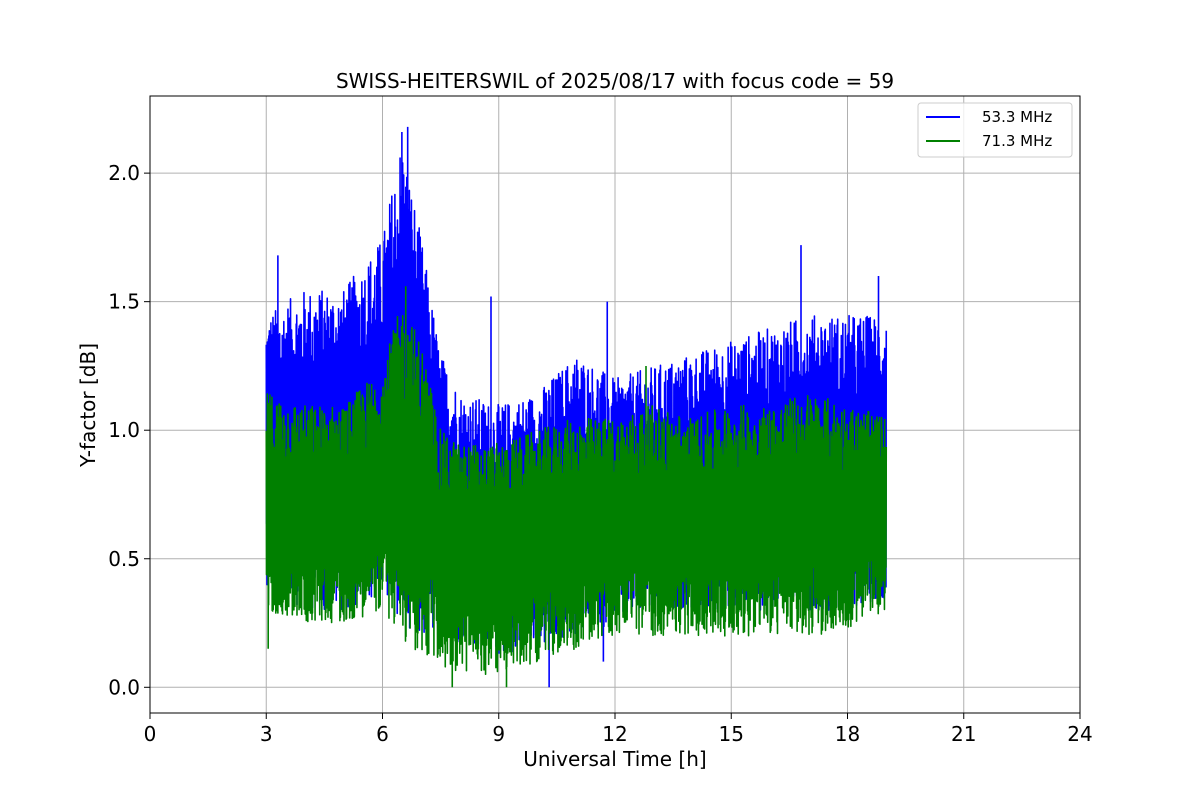 The height and width of the screenshot is (804, 1200). Describe the element at coordinates (124, 173) in the screenshot. I see `y-tick-label: 2.0` at that location.